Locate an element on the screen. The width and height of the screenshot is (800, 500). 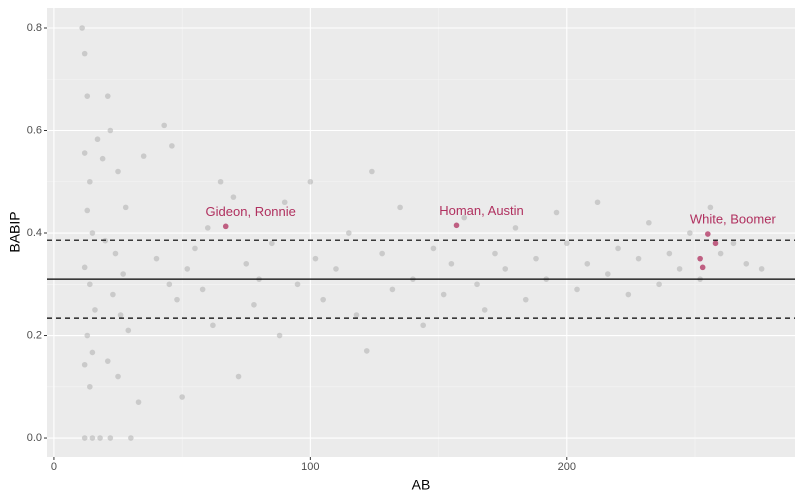
y-tick-label: 0.0 is located at coordinates (34, 438).